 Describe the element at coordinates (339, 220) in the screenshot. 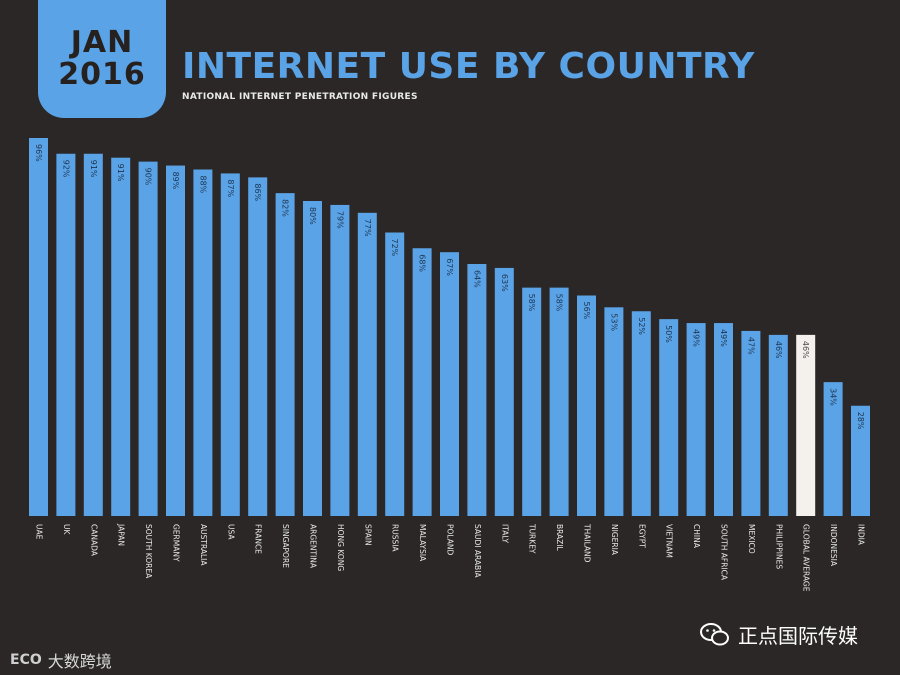

I see `value-label-hong-kong: 79%` at that location.